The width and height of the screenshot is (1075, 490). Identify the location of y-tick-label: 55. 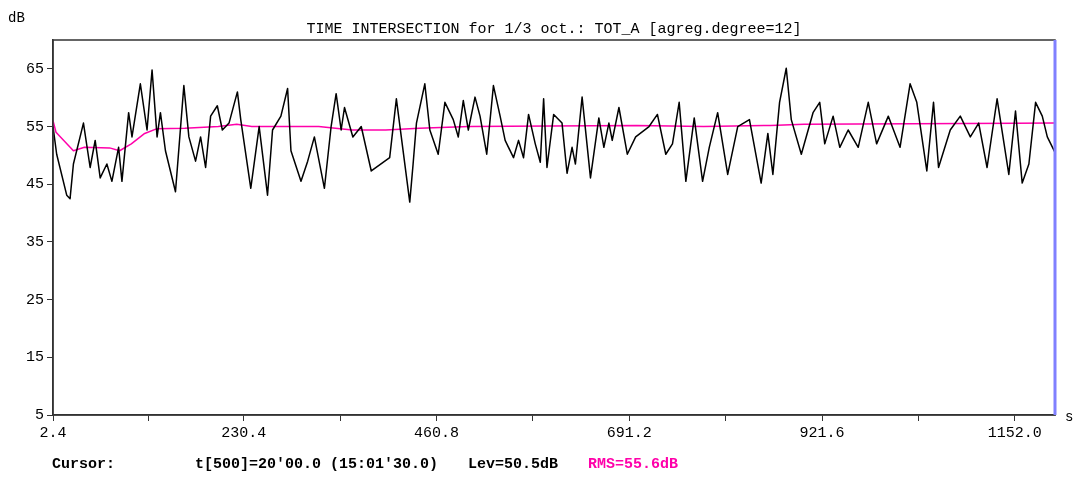
(34, 127).